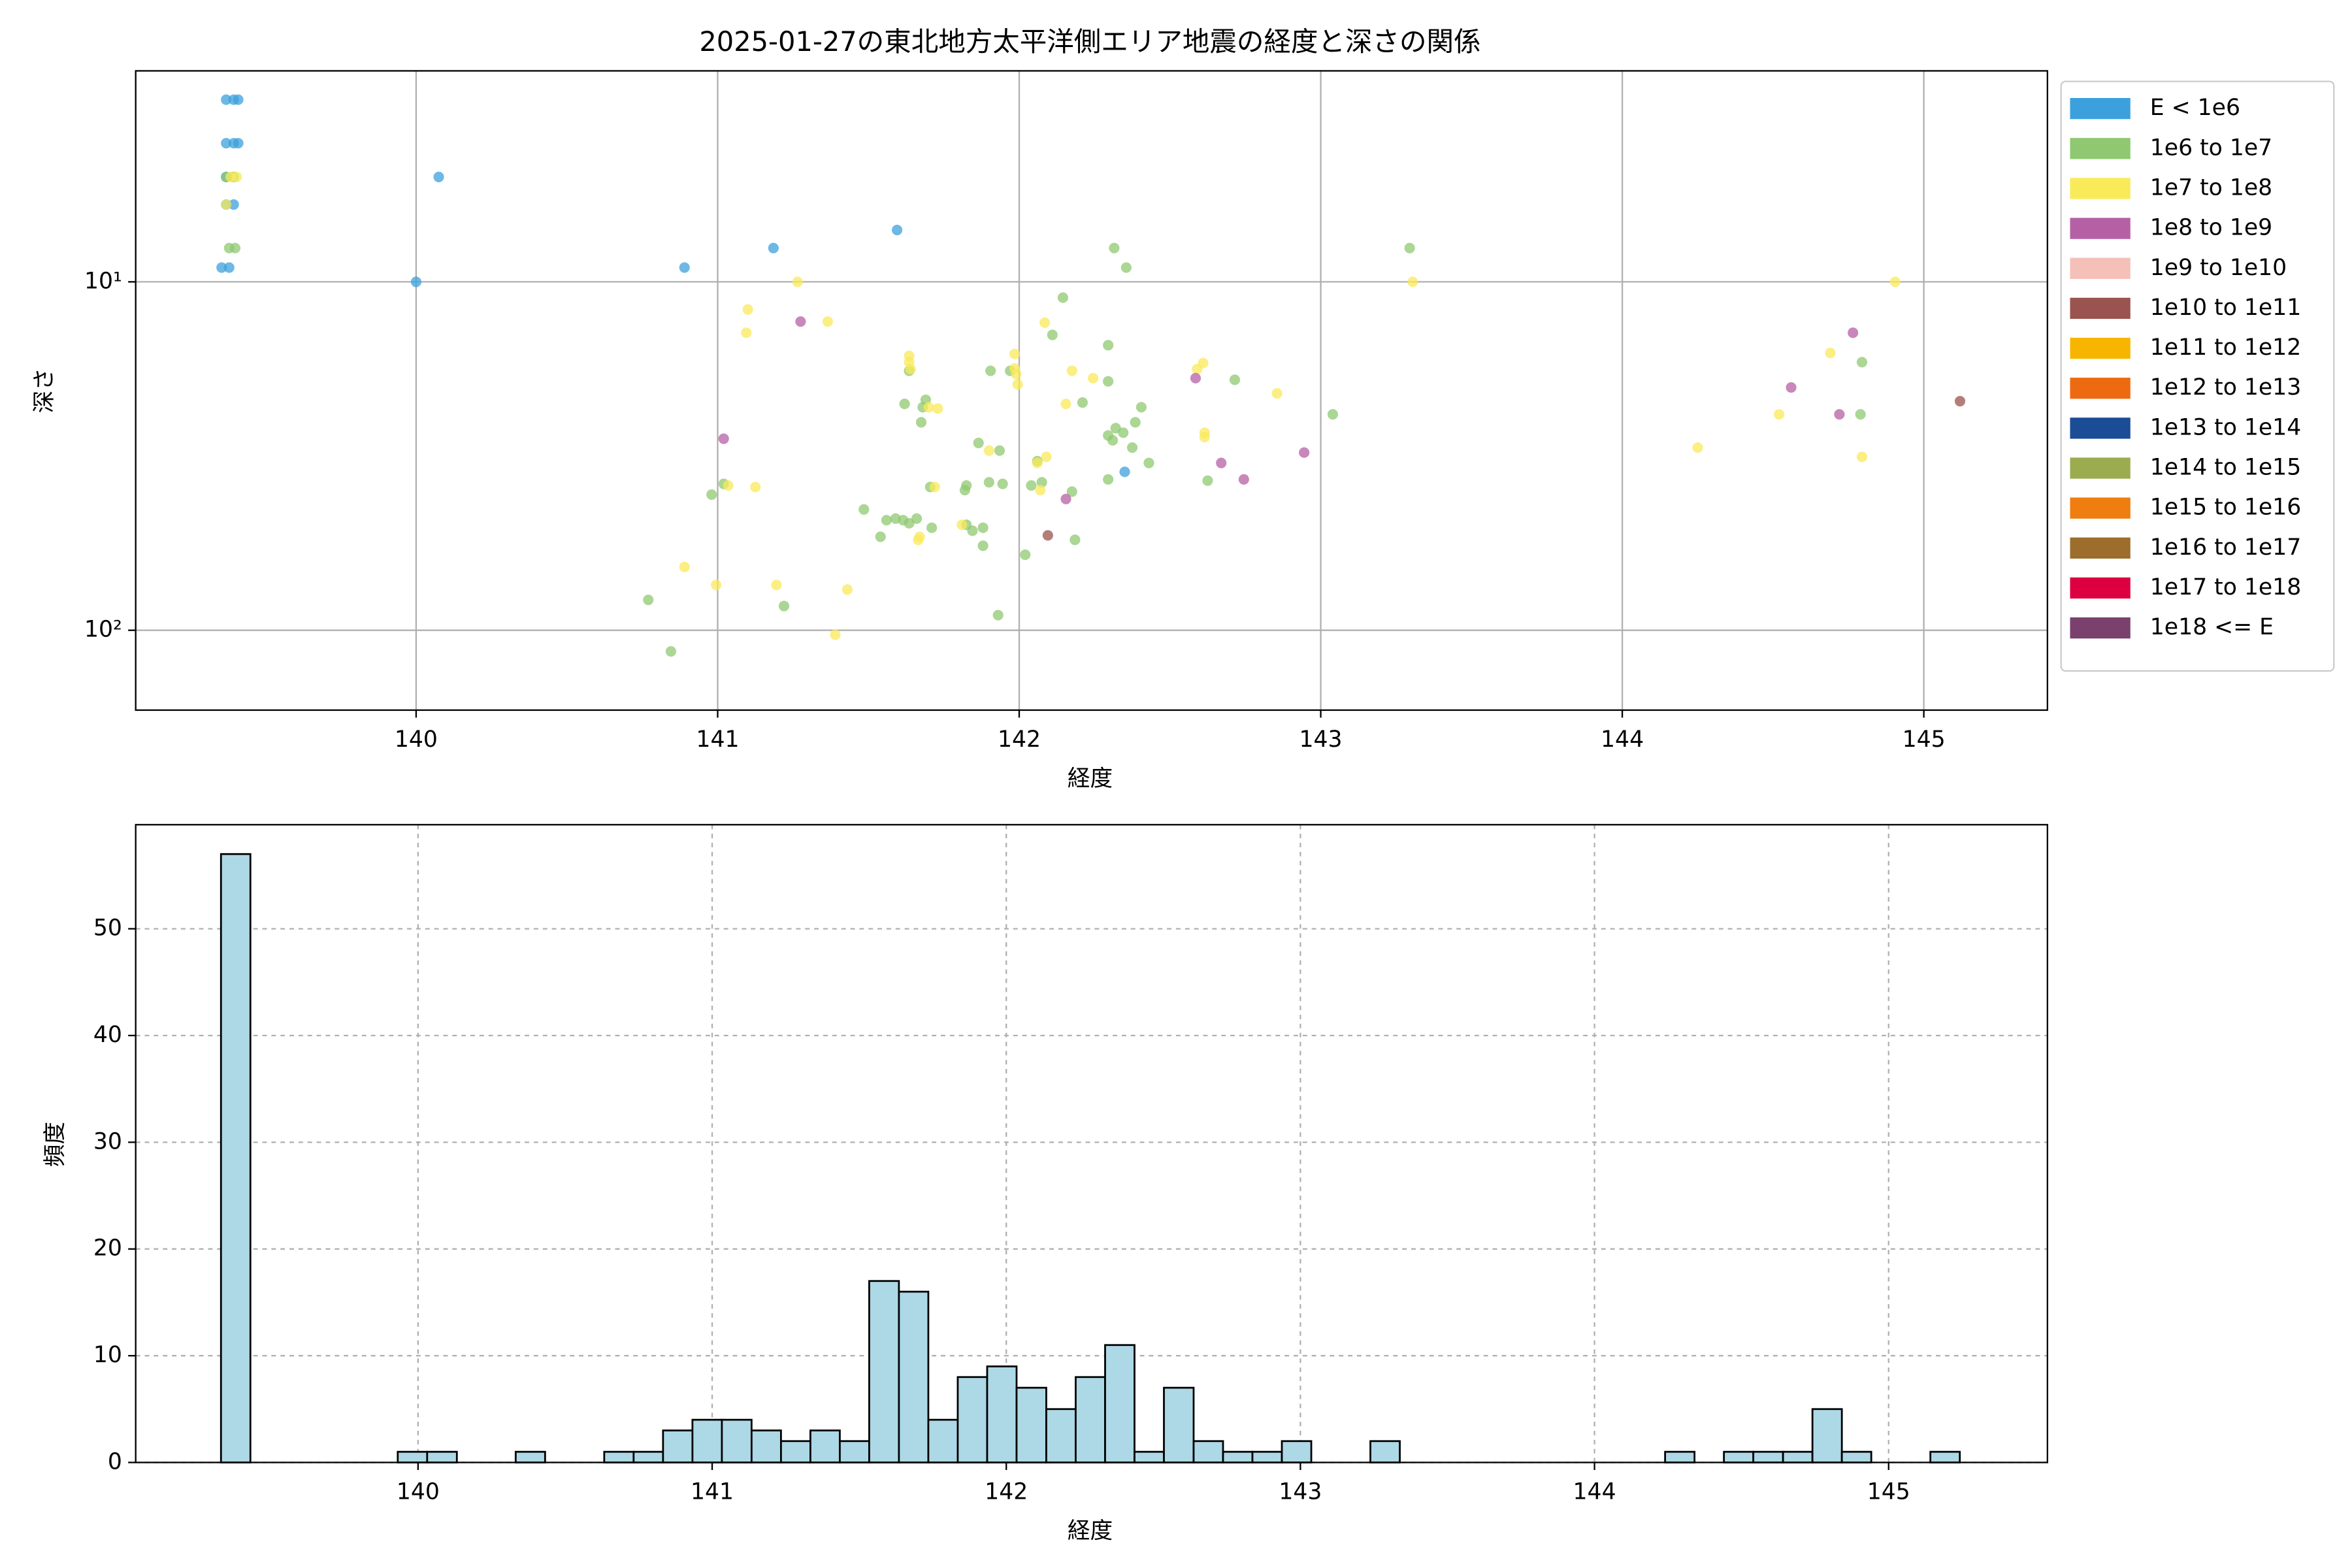 This screenshot has width=2352, height=1568. What do you see at coordinates (1594, 1492) in the screenshot?
I see `x-tick-label: 144` at bounding box center [1594, 1492].